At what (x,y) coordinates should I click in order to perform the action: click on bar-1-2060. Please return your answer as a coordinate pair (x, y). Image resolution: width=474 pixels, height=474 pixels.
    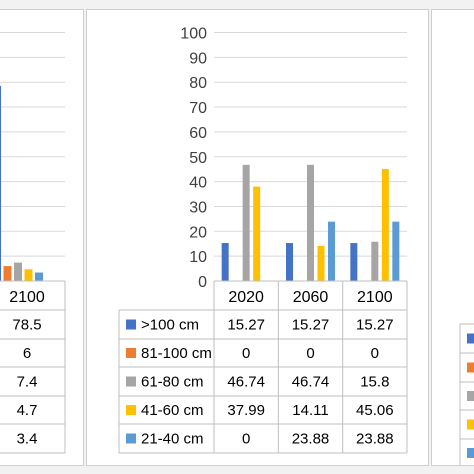
    Looking at the image, I should click on (289, 262).